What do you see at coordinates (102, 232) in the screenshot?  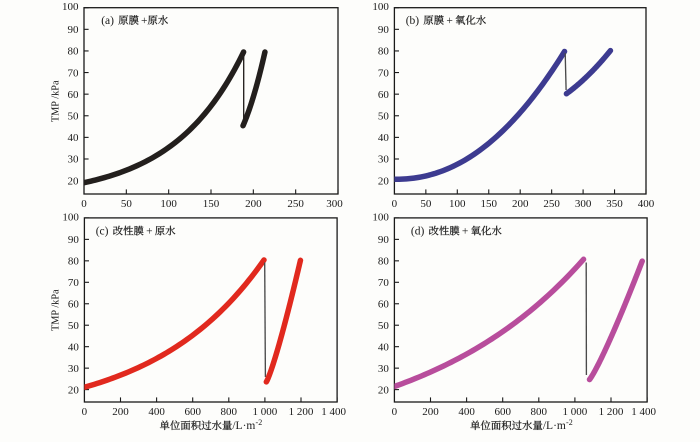 I see `svg-text: (c)` at bounding box center [102, 232].